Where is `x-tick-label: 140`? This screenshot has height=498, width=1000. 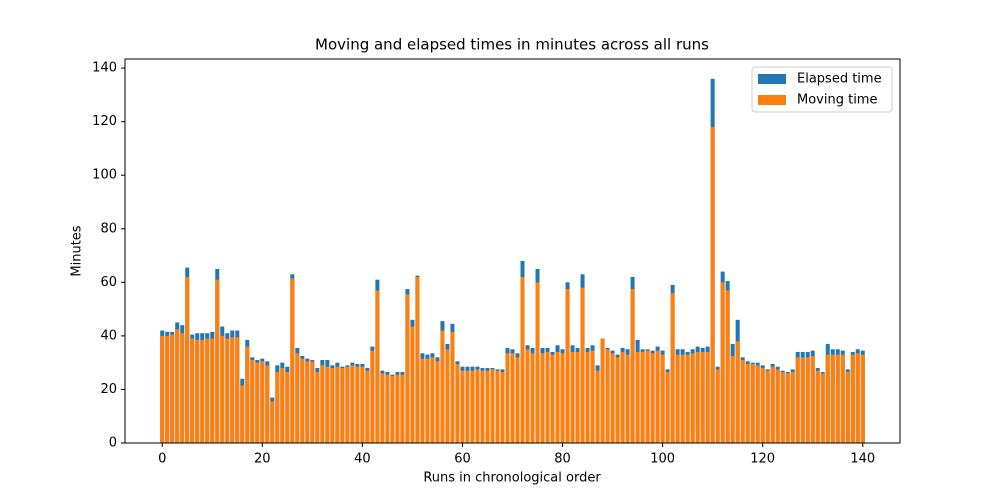
x-tick-label: 140 is located at coordinates (862, 459).